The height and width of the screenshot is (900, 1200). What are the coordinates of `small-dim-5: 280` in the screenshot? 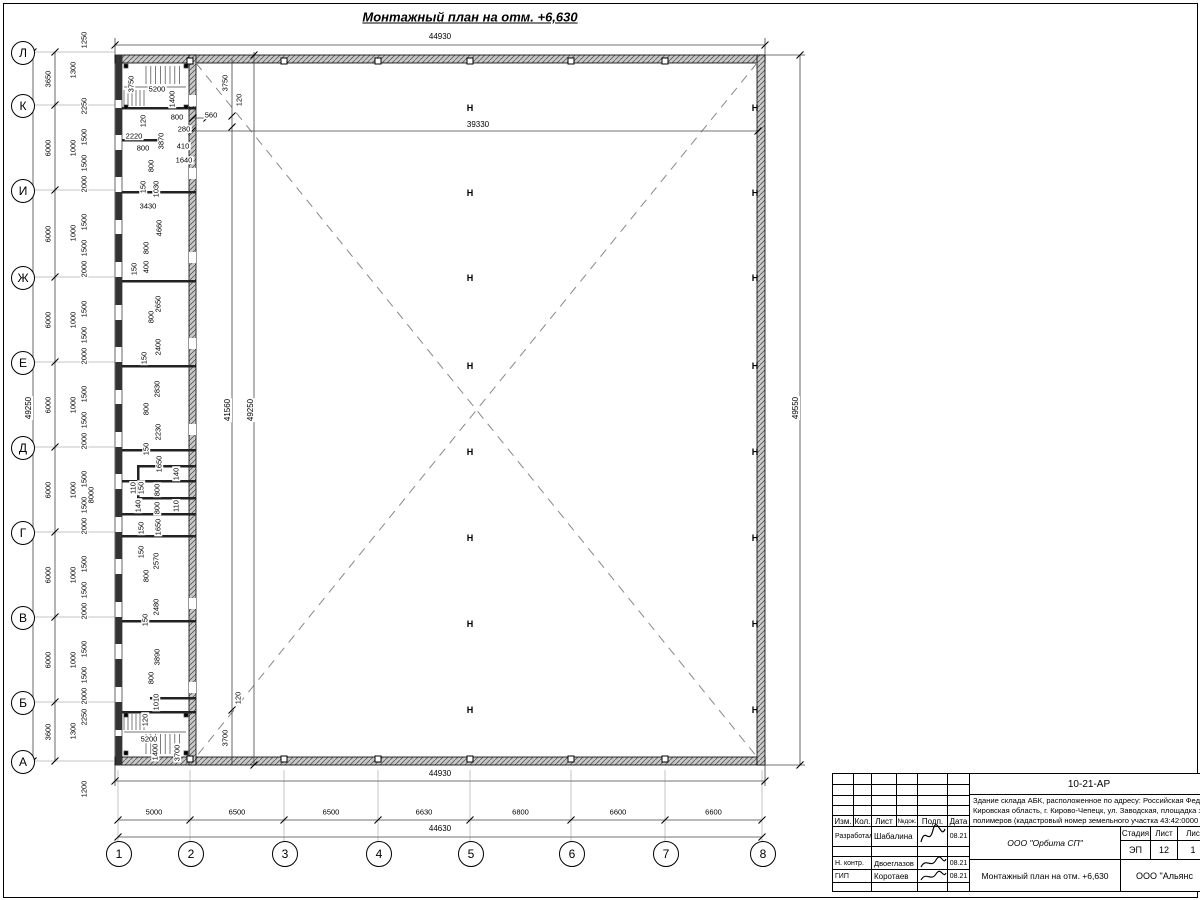 It's located at (184, 129).